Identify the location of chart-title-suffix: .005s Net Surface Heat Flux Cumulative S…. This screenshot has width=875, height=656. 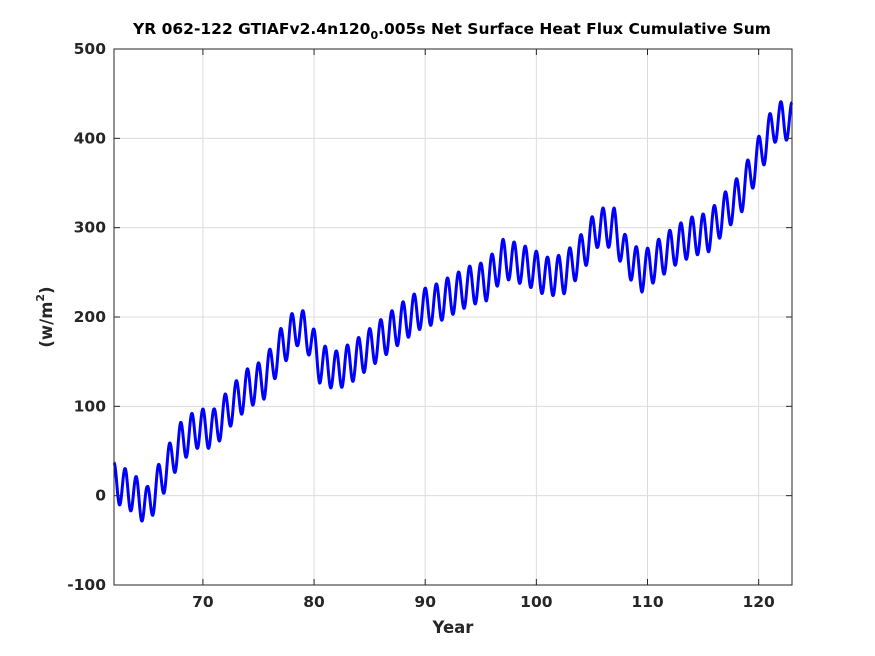
(574, 29).